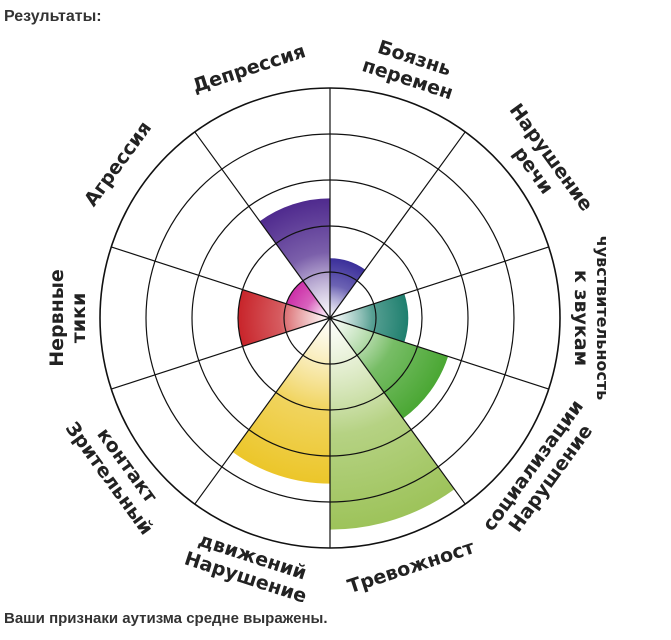 This screenshot has height=640, width=671. What do you see at coordinates (118, 472) in the screenshot?
I see `label-7: контактЗрительный` at bounding box center [118, 472].